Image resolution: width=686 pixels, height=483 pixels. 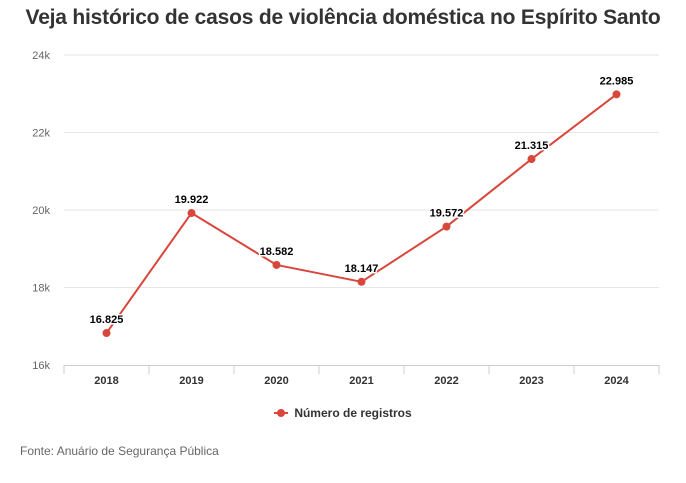 What do you see at coordinates (41, 134) in the screenshot?
I see `y-tick-label: 22k` at bounding box center [41, 134].